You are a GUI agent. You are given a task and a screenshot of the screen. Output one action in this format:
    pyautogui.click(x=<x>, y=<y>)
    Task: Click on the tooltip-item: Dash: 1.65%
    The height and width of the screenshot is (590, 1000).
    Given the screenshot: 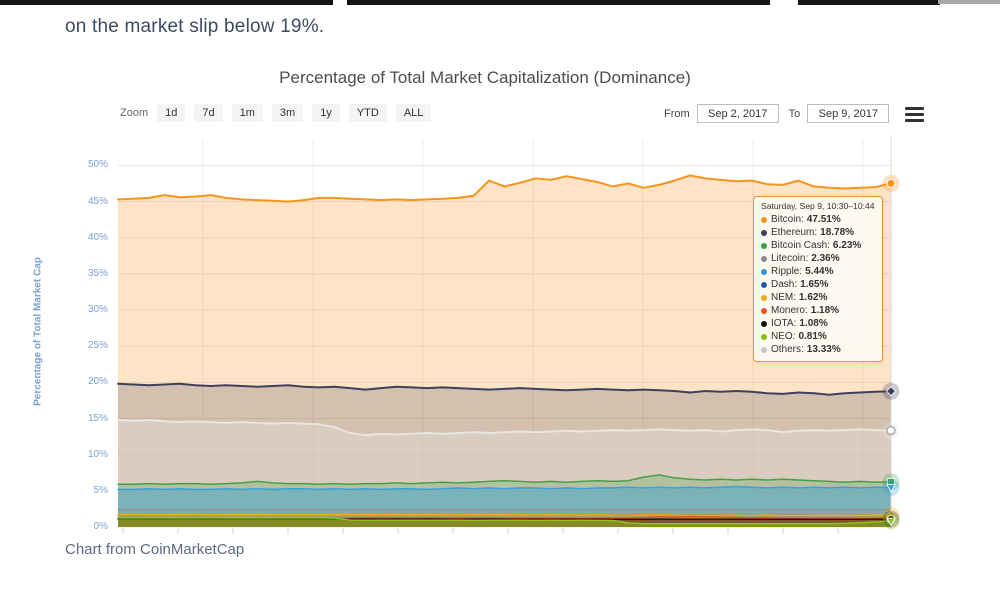 What is the action you would take?
    pyautogui.click(x=818, y=284)
    